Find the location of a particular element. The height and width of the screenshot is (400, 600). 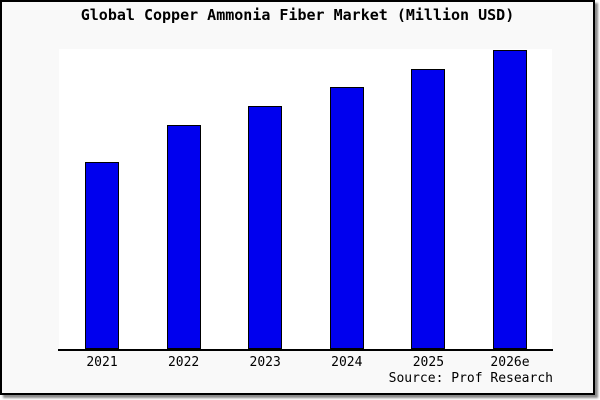

x-axis-label: 2022 is located at coordinates (183, 362).